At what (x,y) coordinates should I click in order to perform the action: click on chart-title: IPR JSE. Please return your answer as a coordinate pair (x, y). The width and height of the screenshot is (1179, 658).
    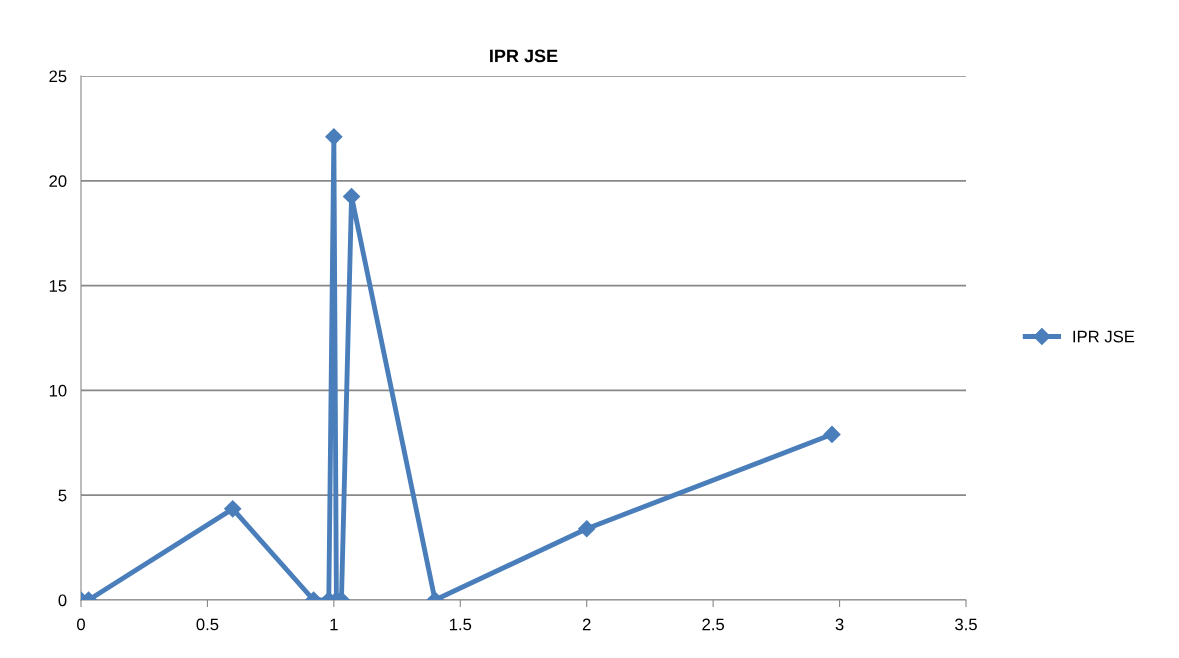
    Looking at the image, I should click on (524, 56).